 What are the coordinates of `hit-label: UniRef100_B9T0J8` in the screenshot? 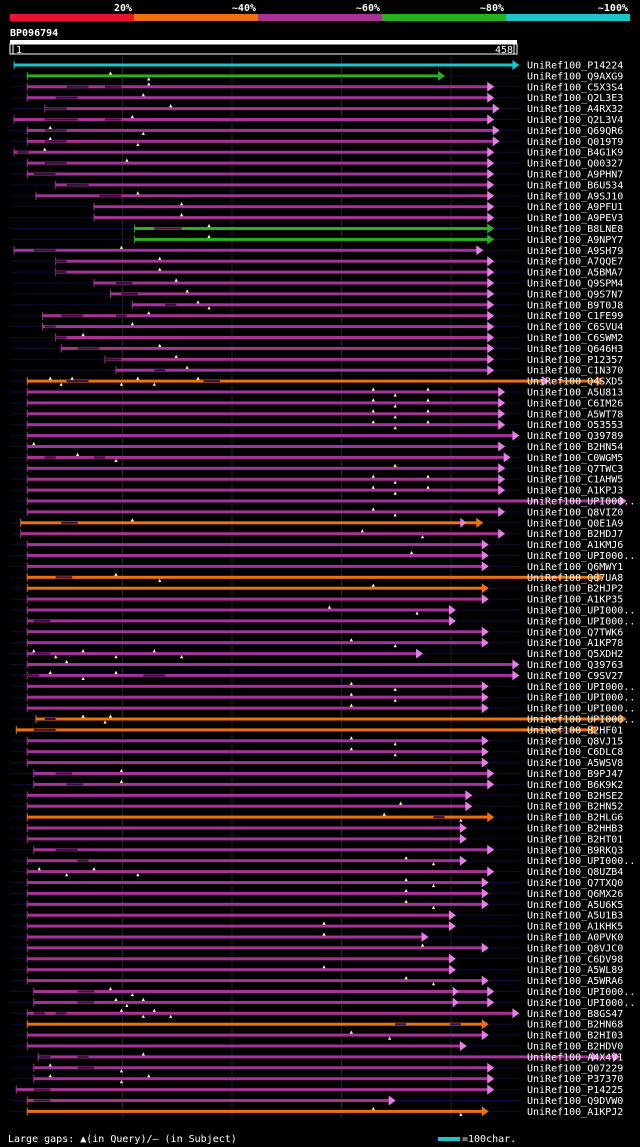 It's located at (575, 305).